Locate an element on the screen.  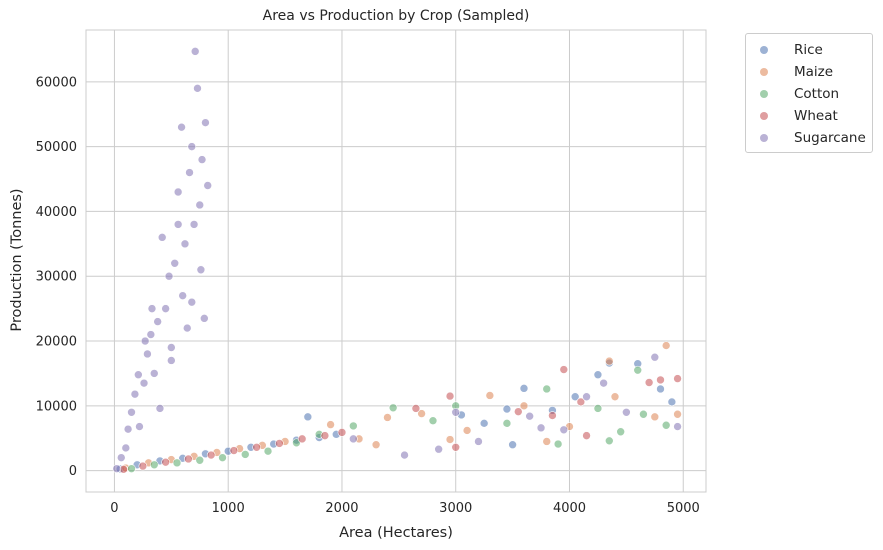
y-tick-label: 30000 is located at coordinates (56, 277).